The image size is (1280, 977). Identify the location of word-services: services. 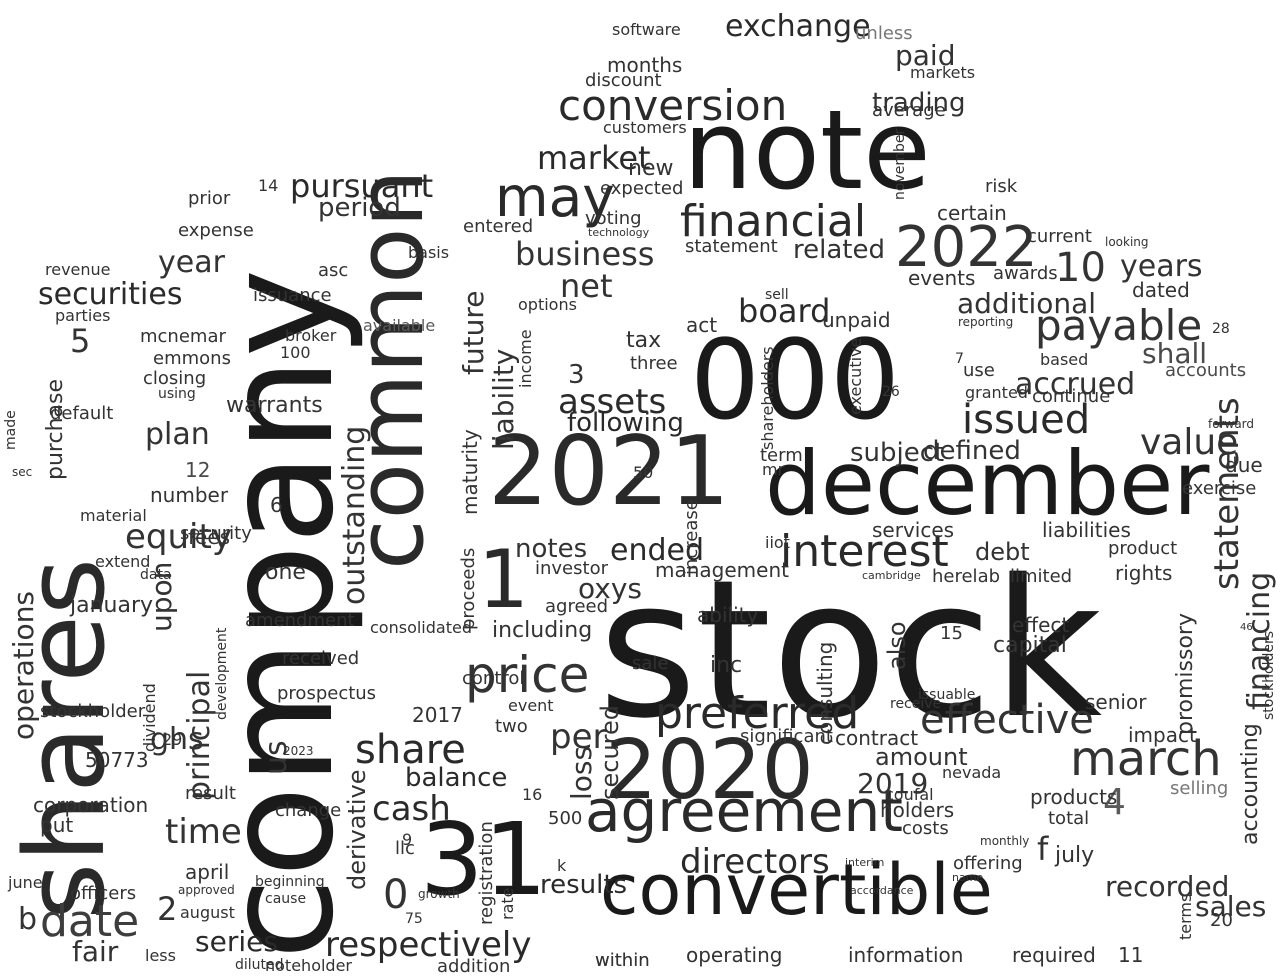
(913, 530).